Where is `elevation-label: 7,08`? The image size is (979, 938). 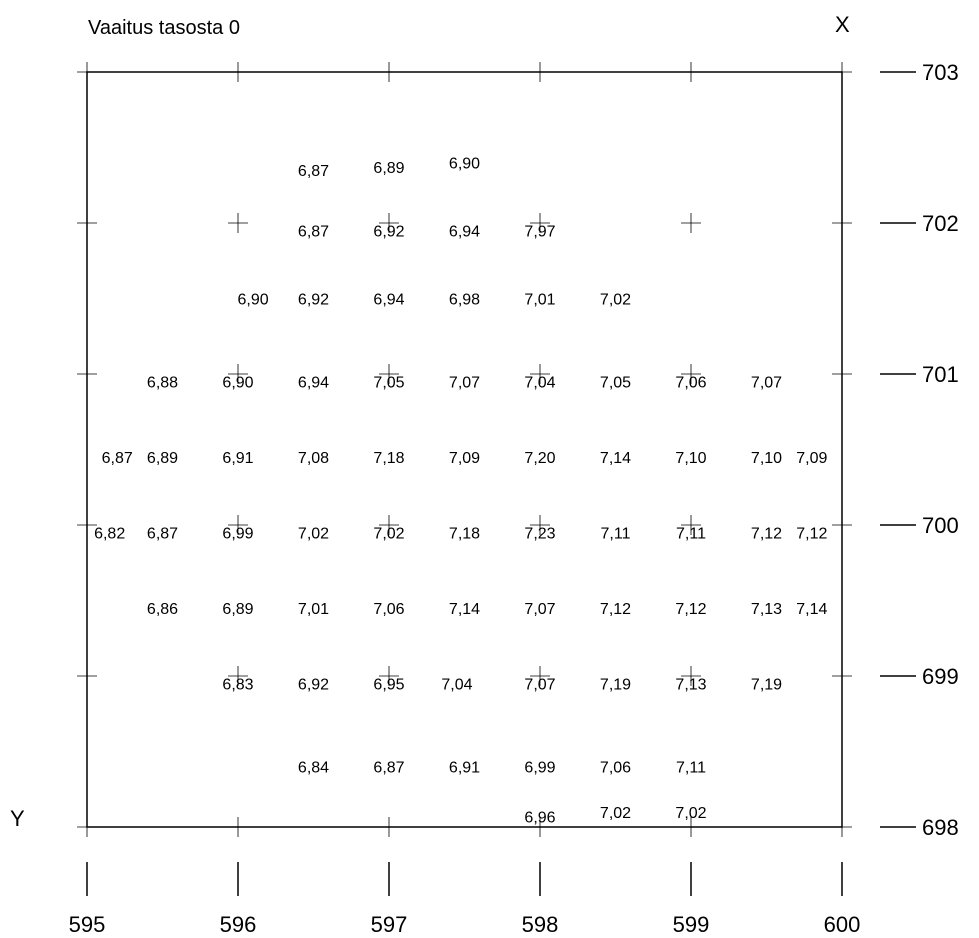 elevation-label: 7,08 is located at coordinates (313, 458).